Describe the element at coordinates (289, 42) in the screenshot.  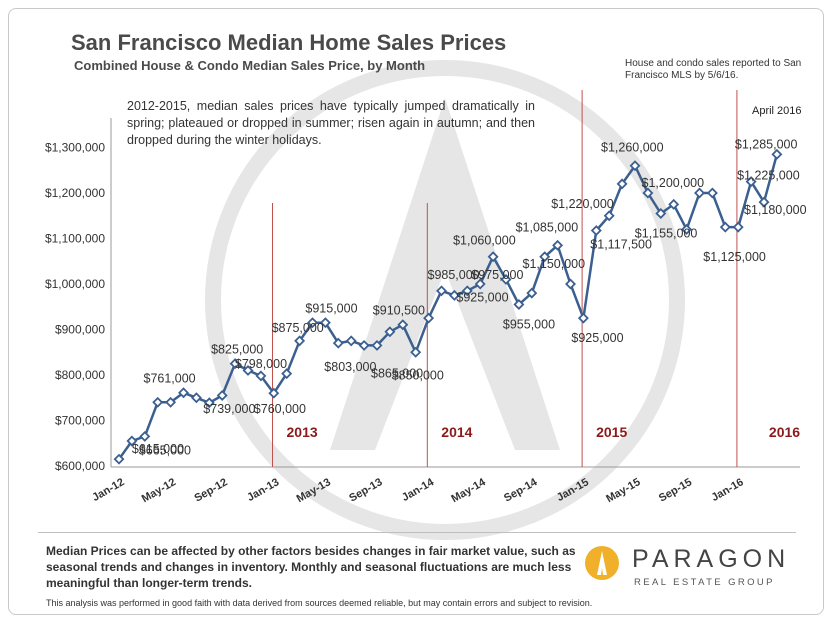
I see `chart-title: San Francisco Median Home Sales Prices` at that location.